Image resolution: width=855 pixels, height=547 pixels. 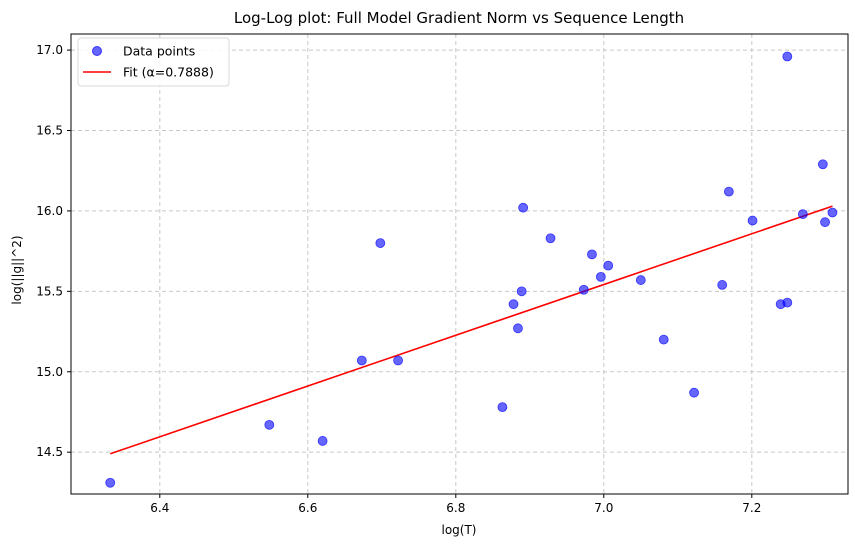 What do you see at coordinates (97, 51) in the screenshot?
I see `legend-scatter-marker` at bounding box center [97, 51].